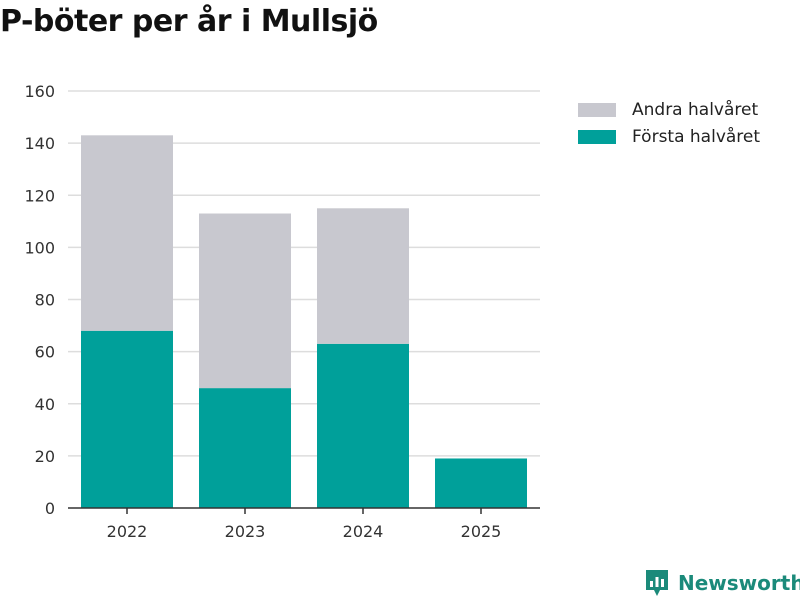 This screenshot has height=600, width=800. I want to click on legend-swatch-second-half, so click(597, 109).